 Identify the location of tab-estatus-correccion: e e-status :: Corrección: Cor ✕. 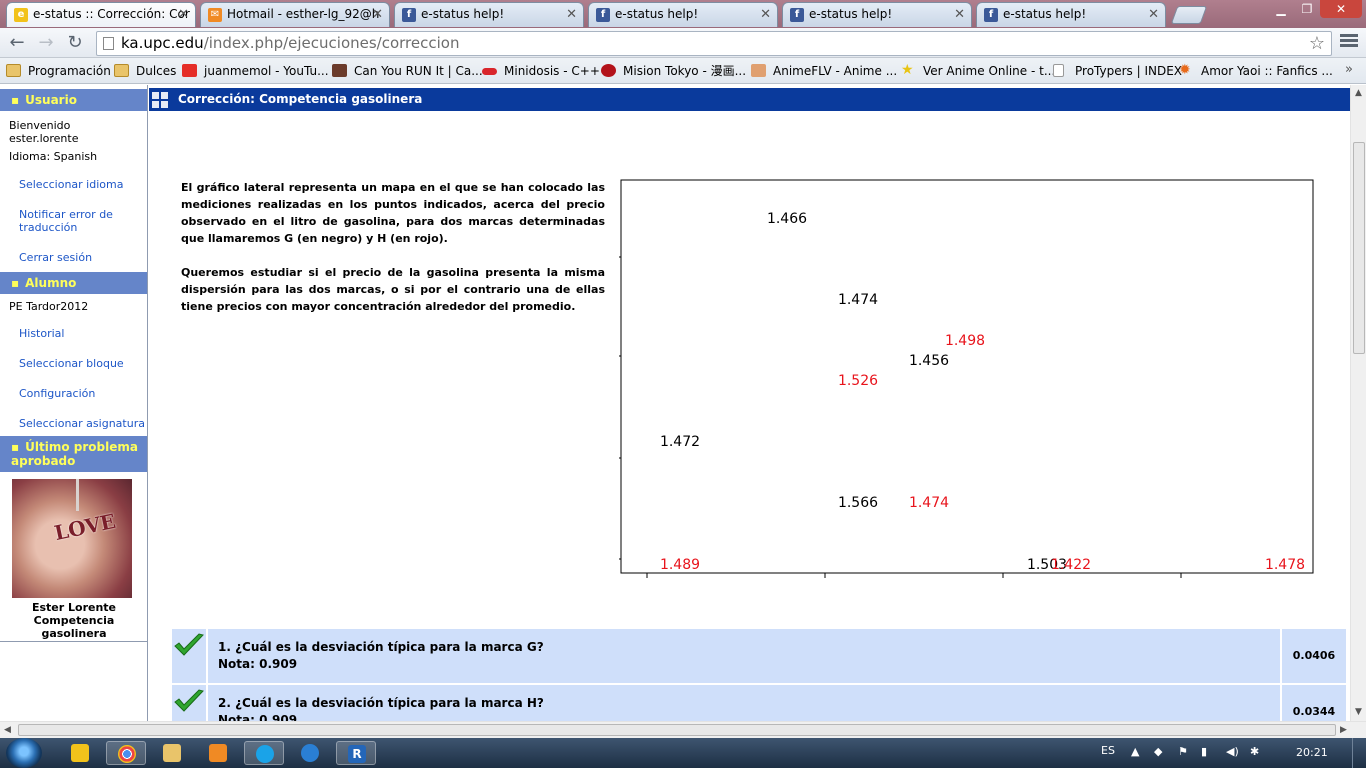
(101, 14).